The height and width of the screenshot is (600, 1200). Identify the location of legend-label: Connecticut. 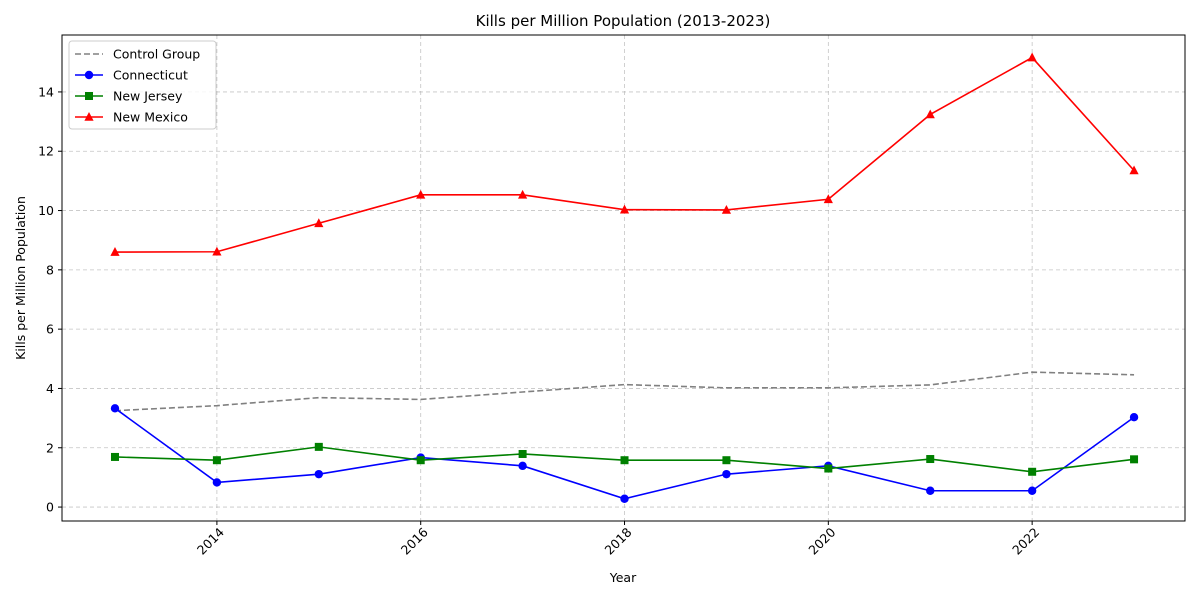
(150, 75).